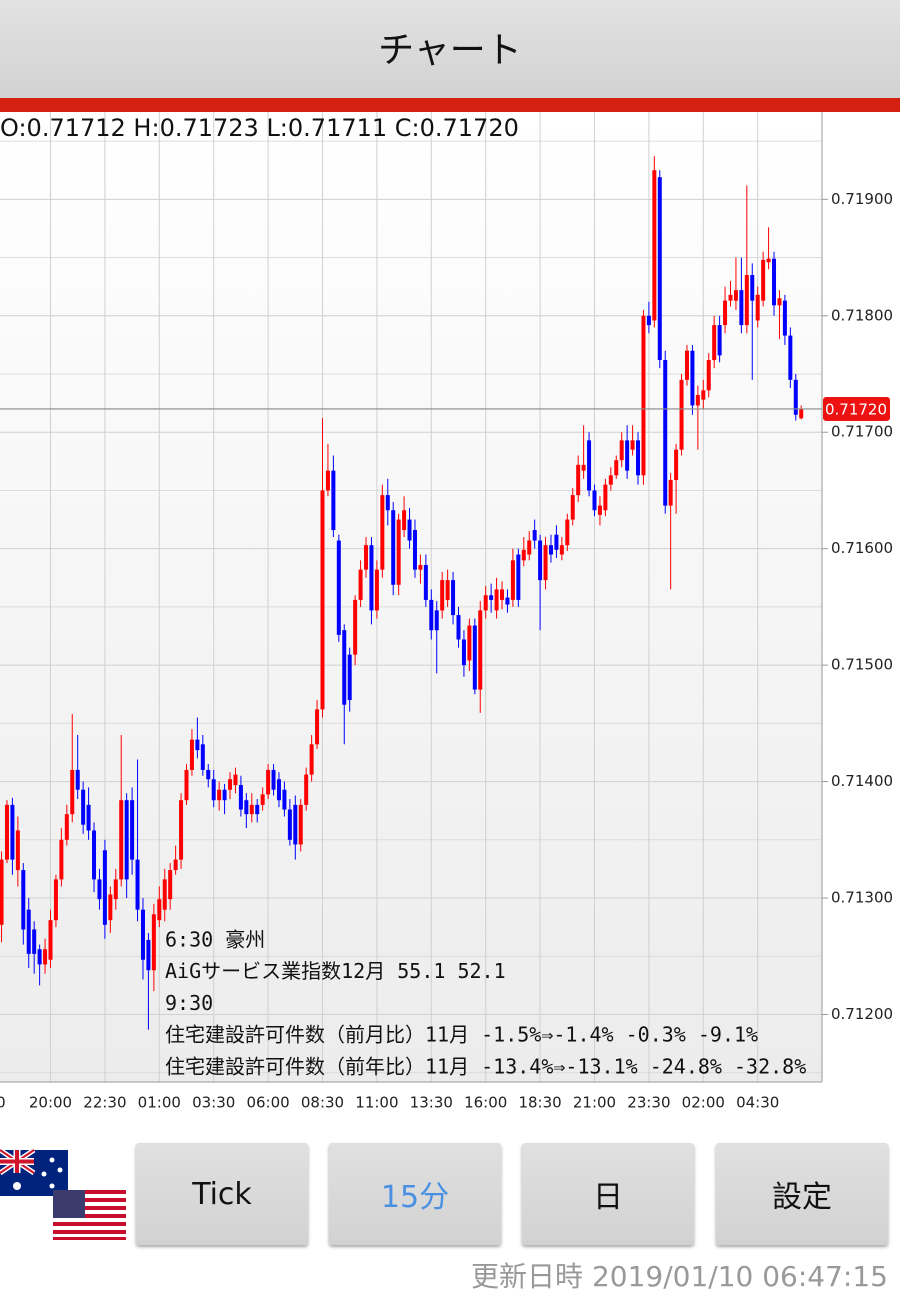 The width and height of the screenshot is (900, 1299). Describe the element at coordinates (862, 315) in the screenshot. I see `y-tick-label: 0.71800` at that location.